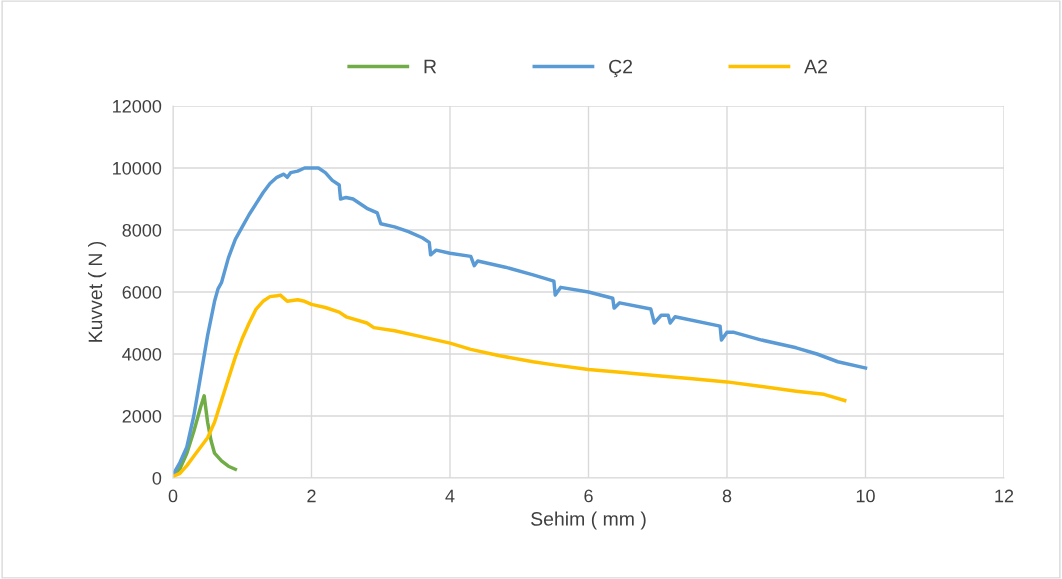 The image size is (1062, 579). I want to click on x-tick-label: 2, so click(311, 496).